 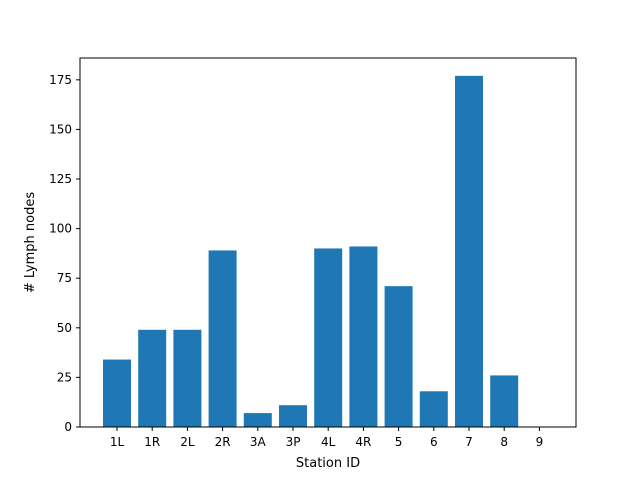 What do you see at coordinates (293, 442) in the screenshot?
I see `x-tick-label: 3P` at bounding box center [293, 442].